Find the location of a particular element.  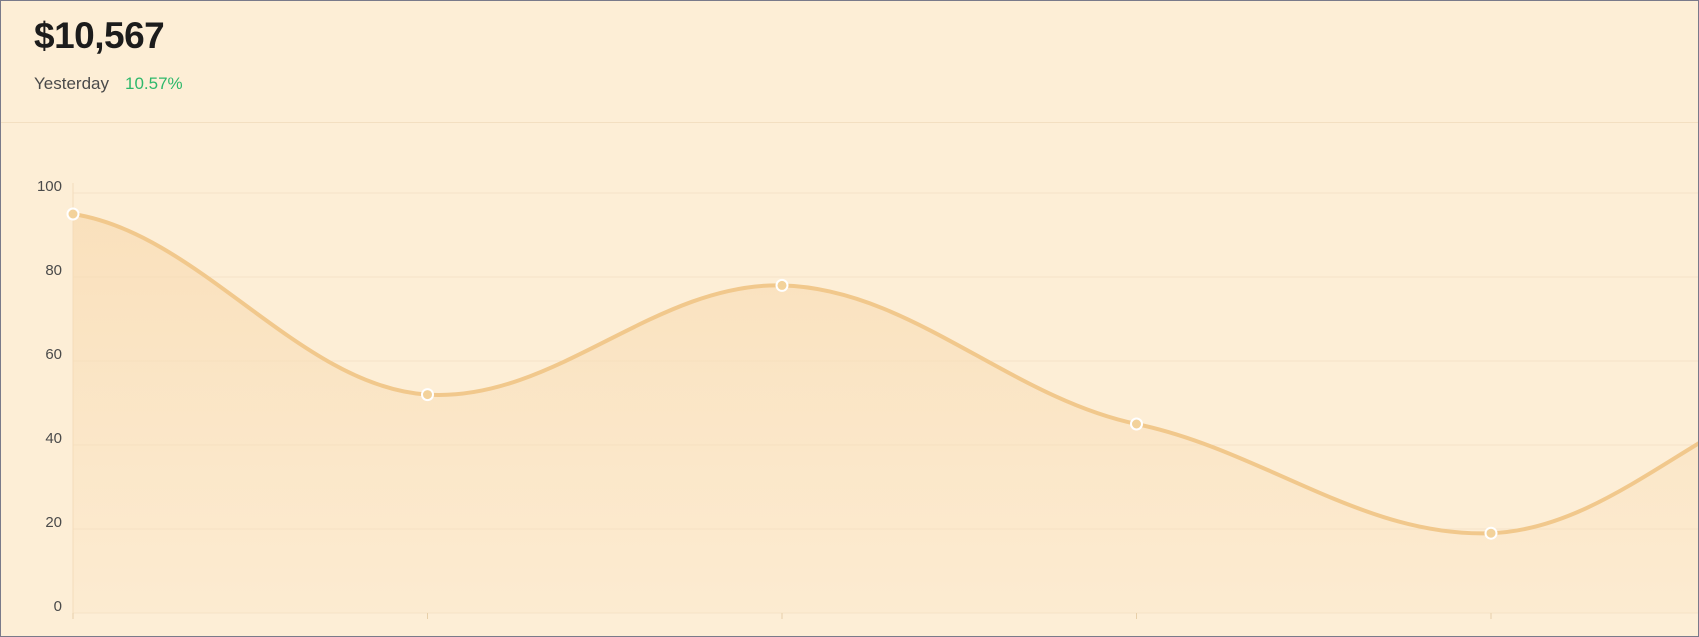

y-tick-label: 0 is located at coordinates (58, 606).